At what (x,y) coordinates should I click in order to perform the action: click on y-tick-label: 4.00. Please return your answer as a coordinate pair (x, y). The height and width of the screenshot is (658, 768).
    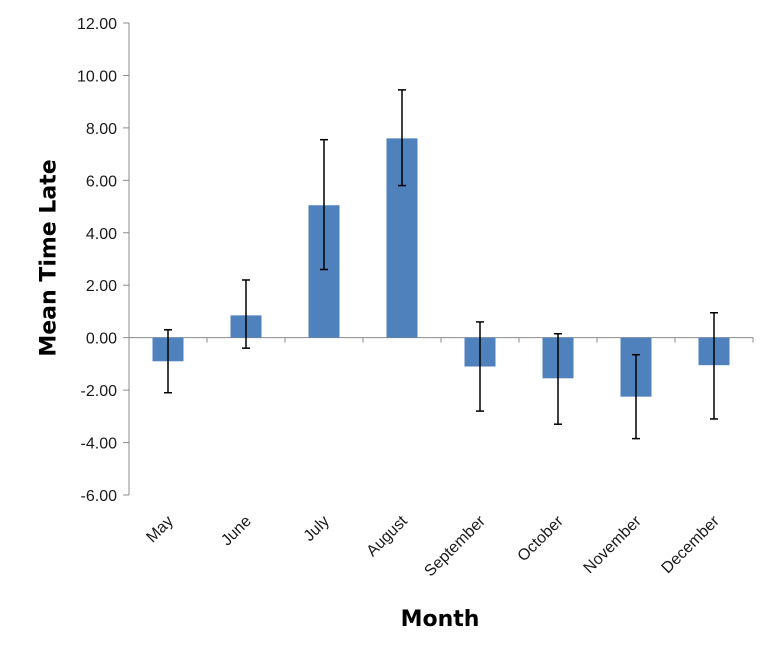
    Looking at the image, I should click on (101, 234).